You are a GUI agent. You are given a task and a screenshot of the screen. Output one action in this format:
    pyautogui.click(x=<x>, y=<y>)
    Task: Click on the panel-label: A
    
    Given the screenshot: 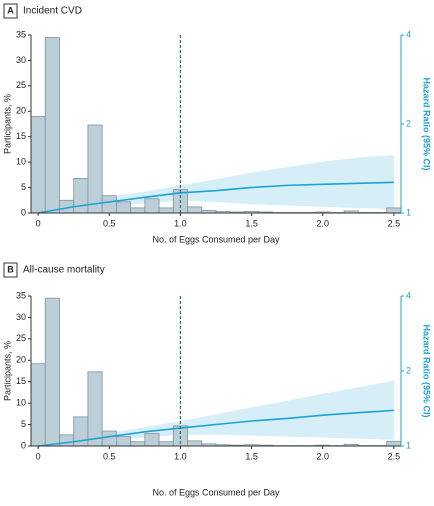 What is the action you would take?
    pyautogui.click(x=10, y=10)
    